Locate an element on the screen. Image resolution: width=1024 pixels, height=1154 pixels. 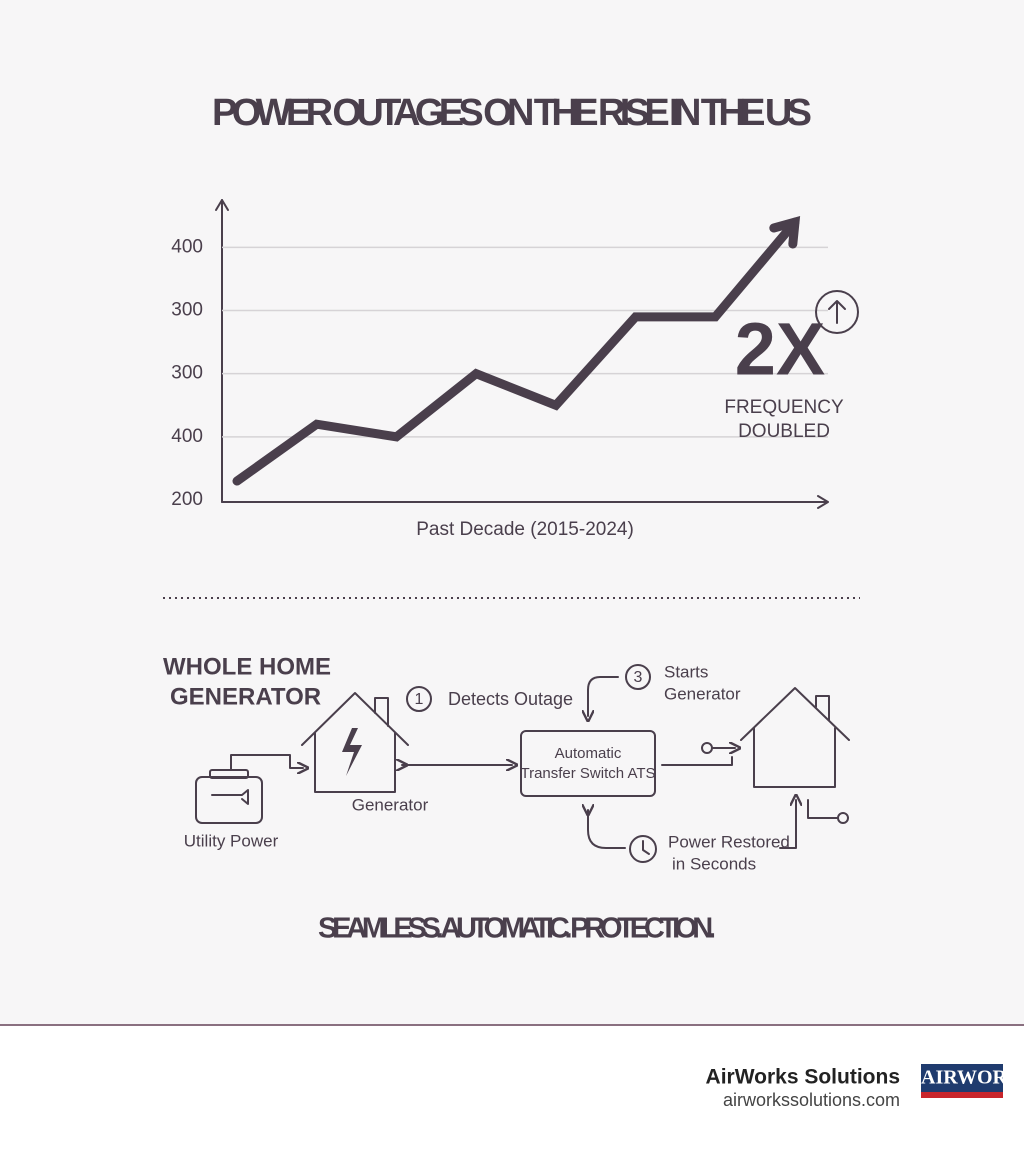
ats-label: Automatic is located at coordinates (588, 753).